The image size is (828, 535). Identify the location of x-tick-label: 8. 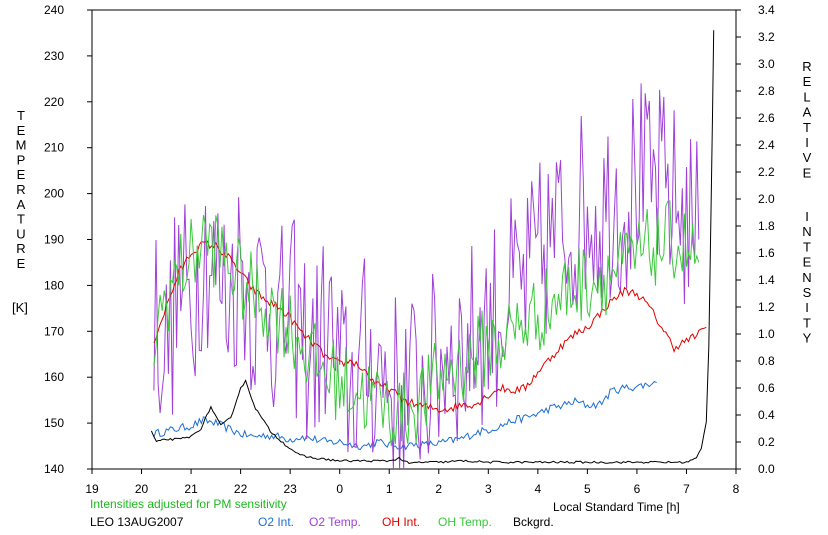
(736, 489).